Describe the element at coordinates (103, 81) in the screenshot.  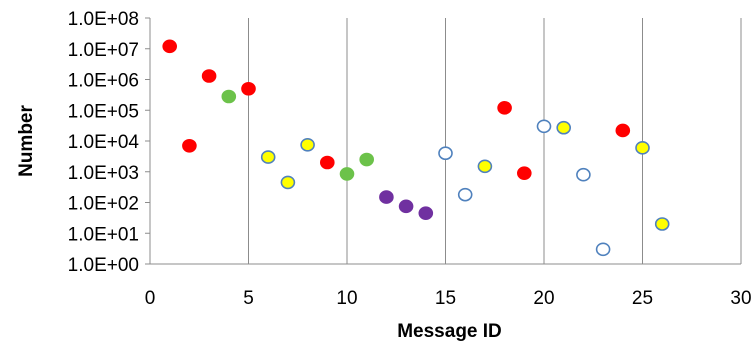
I see `y-tick-label: 1.0E+06` at that location.